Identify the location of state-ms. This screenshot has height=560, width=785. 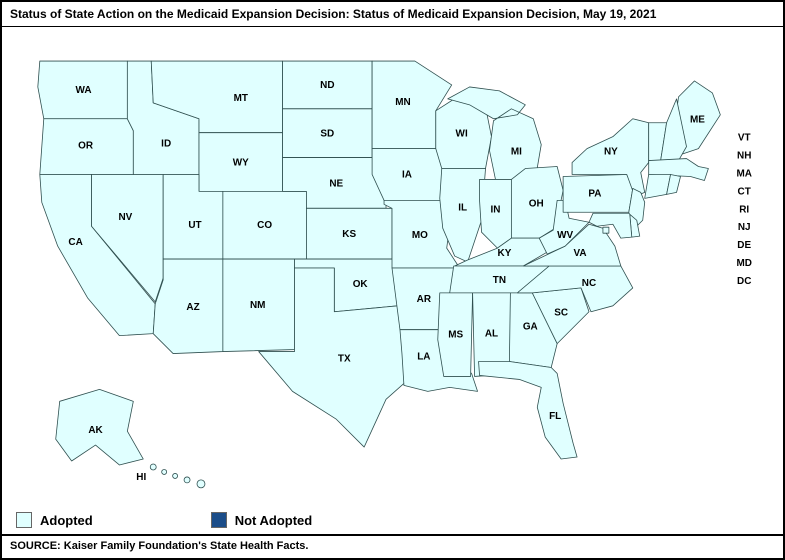
(455, 334).